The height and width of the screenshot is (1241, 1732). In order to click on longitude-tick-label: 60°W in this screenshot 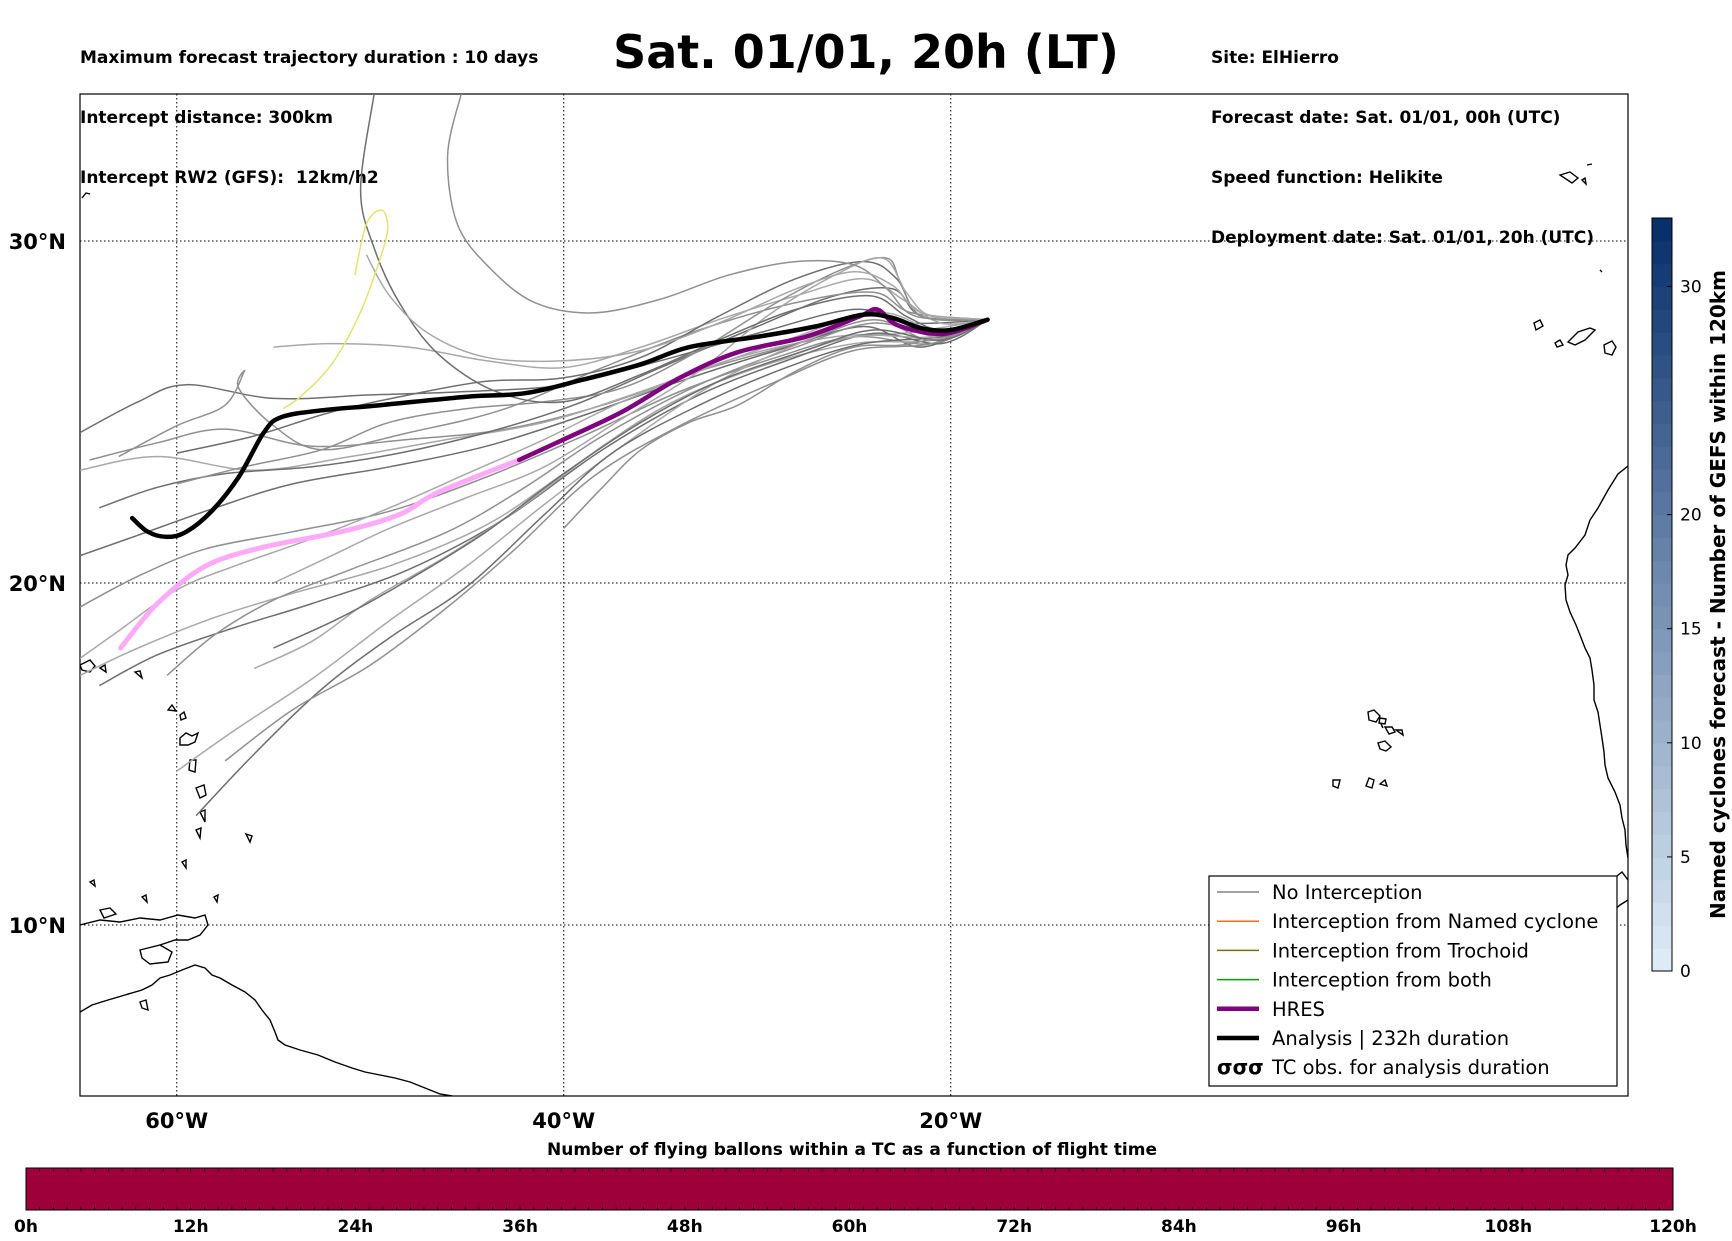, I will do `click(176, 1121)`.